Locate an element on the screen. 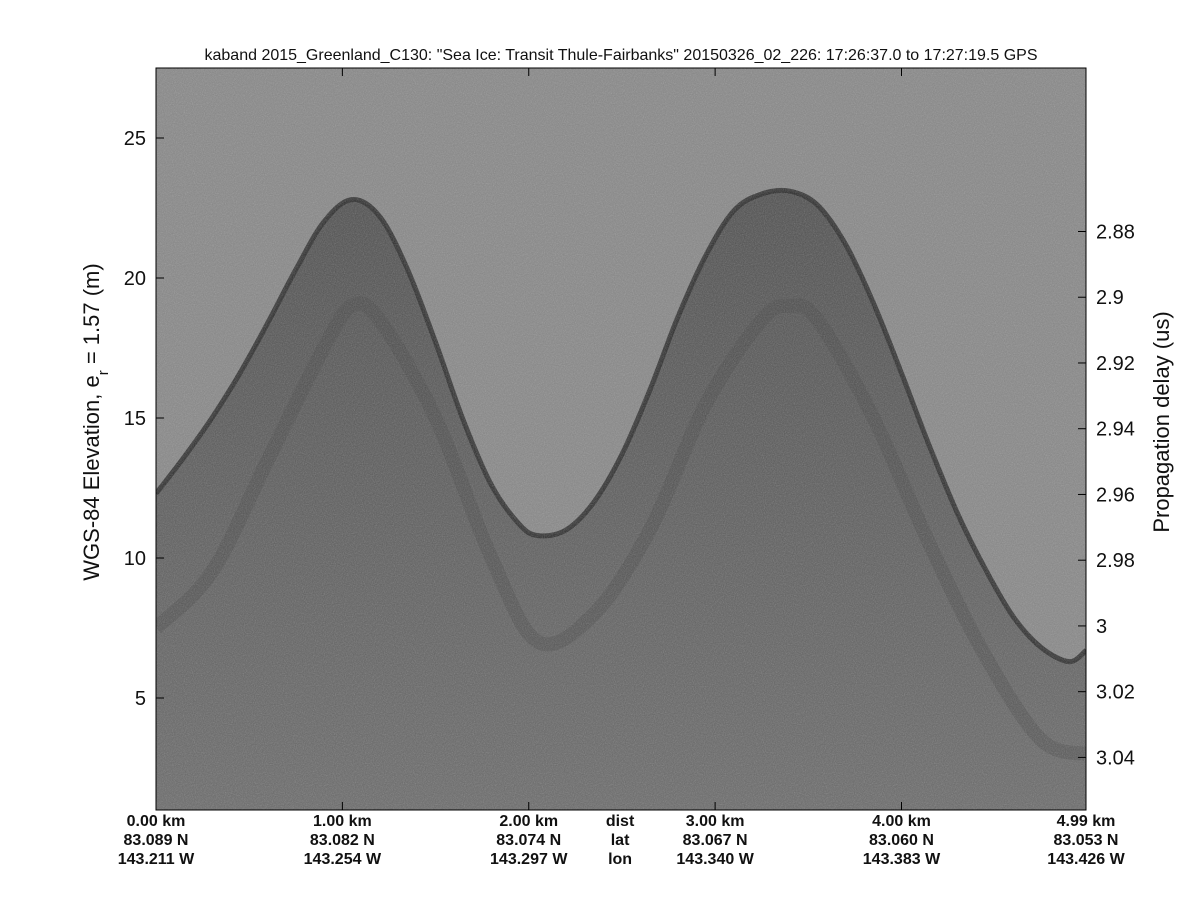  right-tick-label: 2.94 is located at coordinates (1115, 430).